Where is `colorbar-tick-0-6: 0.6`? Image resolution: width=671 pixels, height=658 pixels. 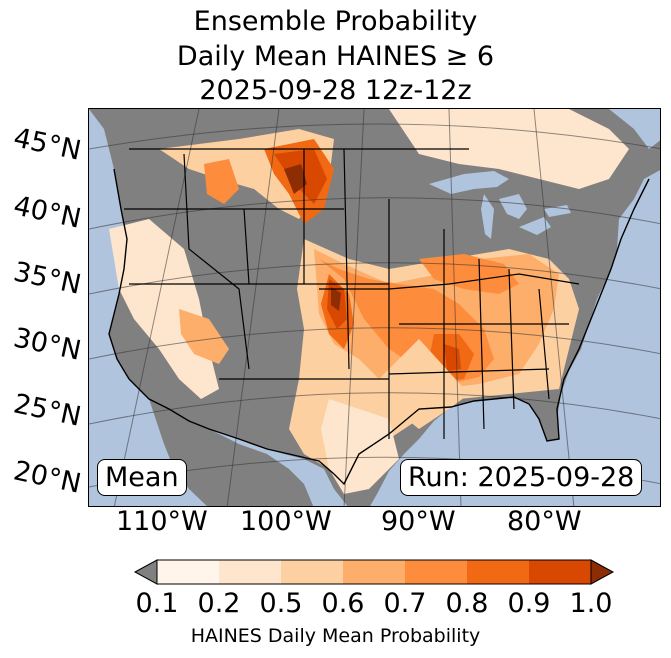 colorbar-tick-0-6: 0.6 is located at coordinates (343, 603).